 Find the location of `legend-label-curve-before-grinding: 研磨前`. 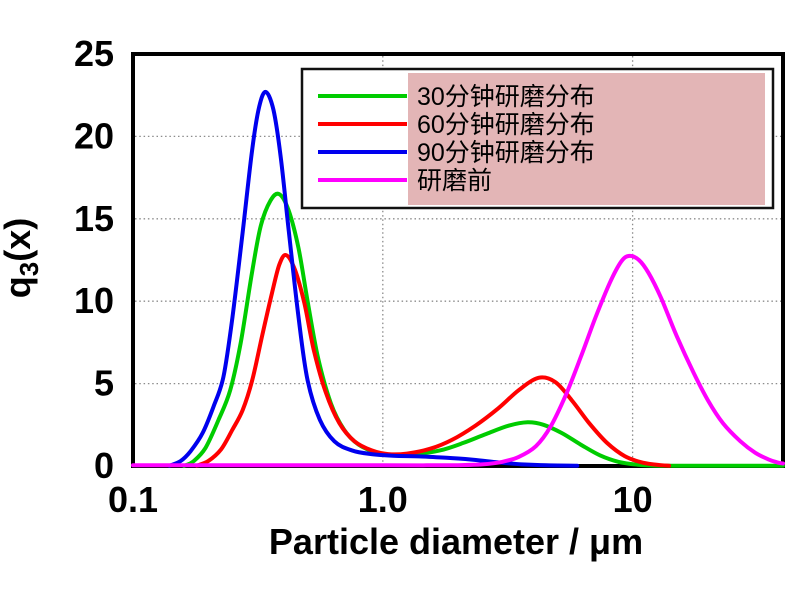

legend-label-curve-before-grinding: 研磨前 is located at coordinates (454, 181).